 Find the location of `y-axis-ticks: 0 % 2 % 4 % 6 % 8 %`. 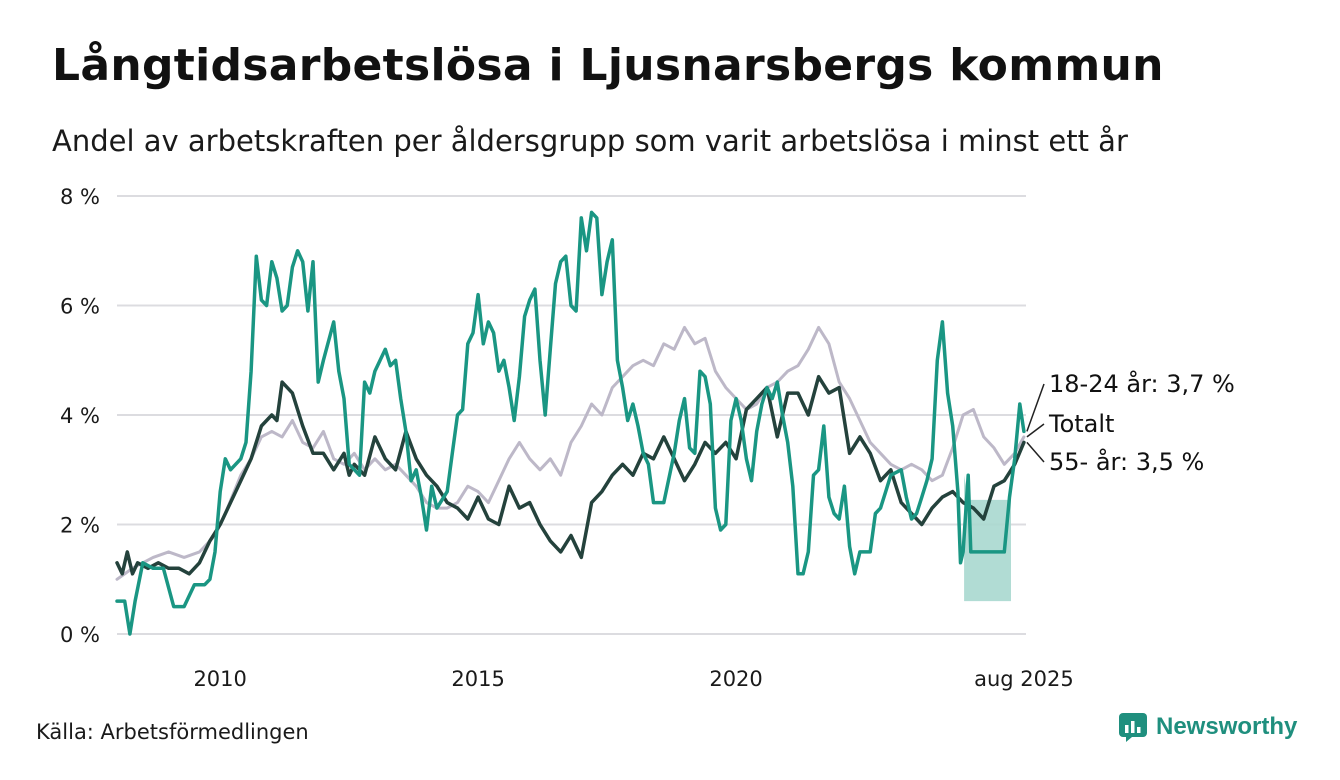

y-axis-ticks: 0 % 2 % 4 % 6 % 8 % is located at coordinates (80, 416).